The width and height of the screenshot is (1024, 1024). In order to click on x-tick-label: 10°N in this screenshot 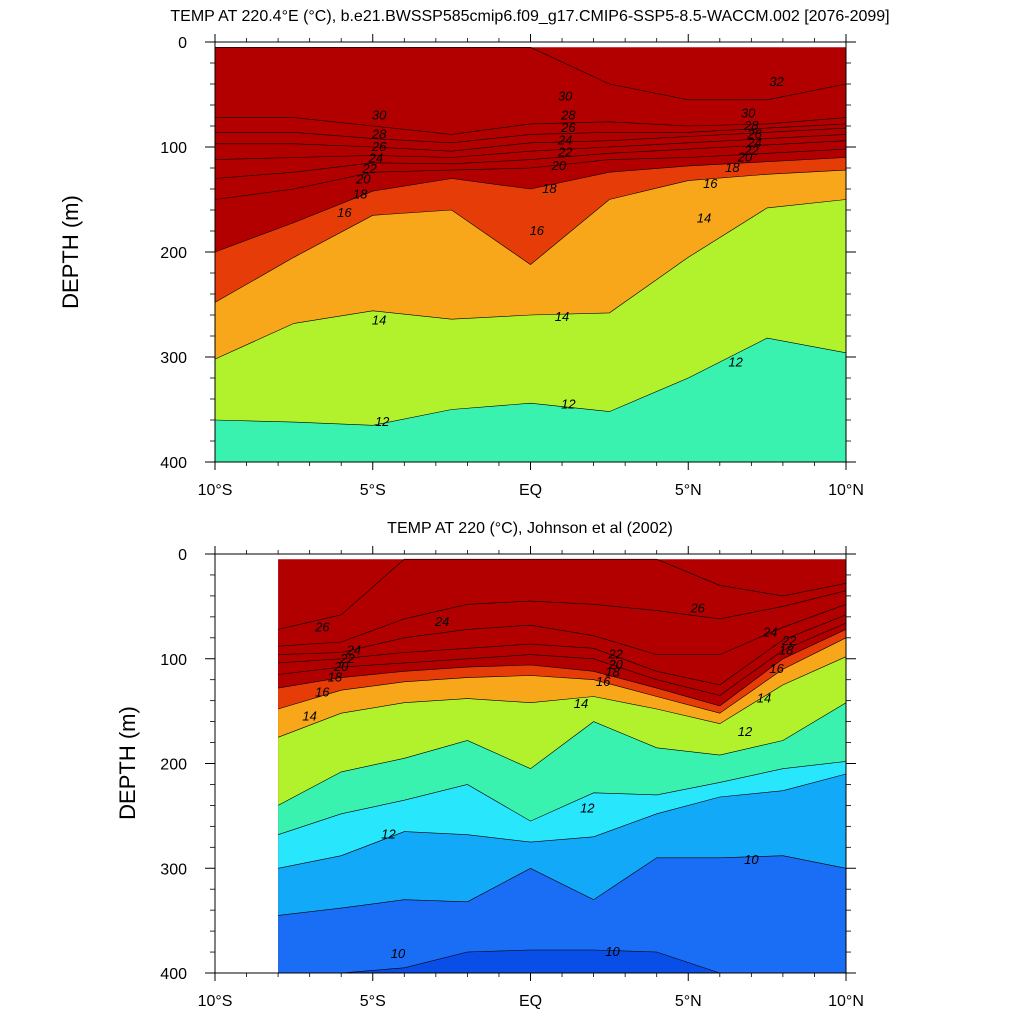, I will do `click(846, 1001)`.